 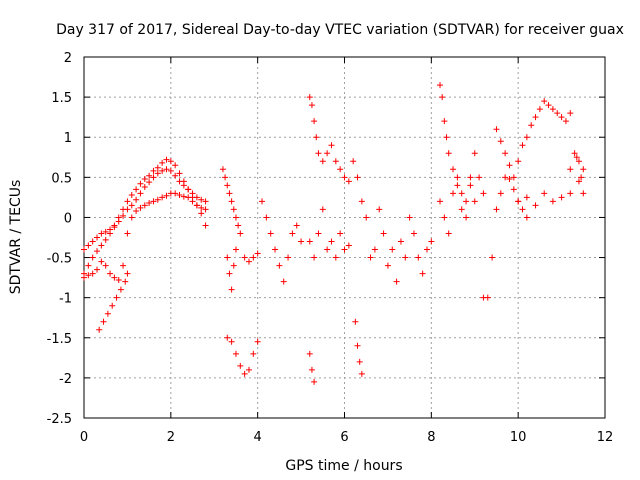 What do you see at coordinates (344, 437) in the screenshot?
I see `x-tick-label: 6` at bounding box center [344, 437].